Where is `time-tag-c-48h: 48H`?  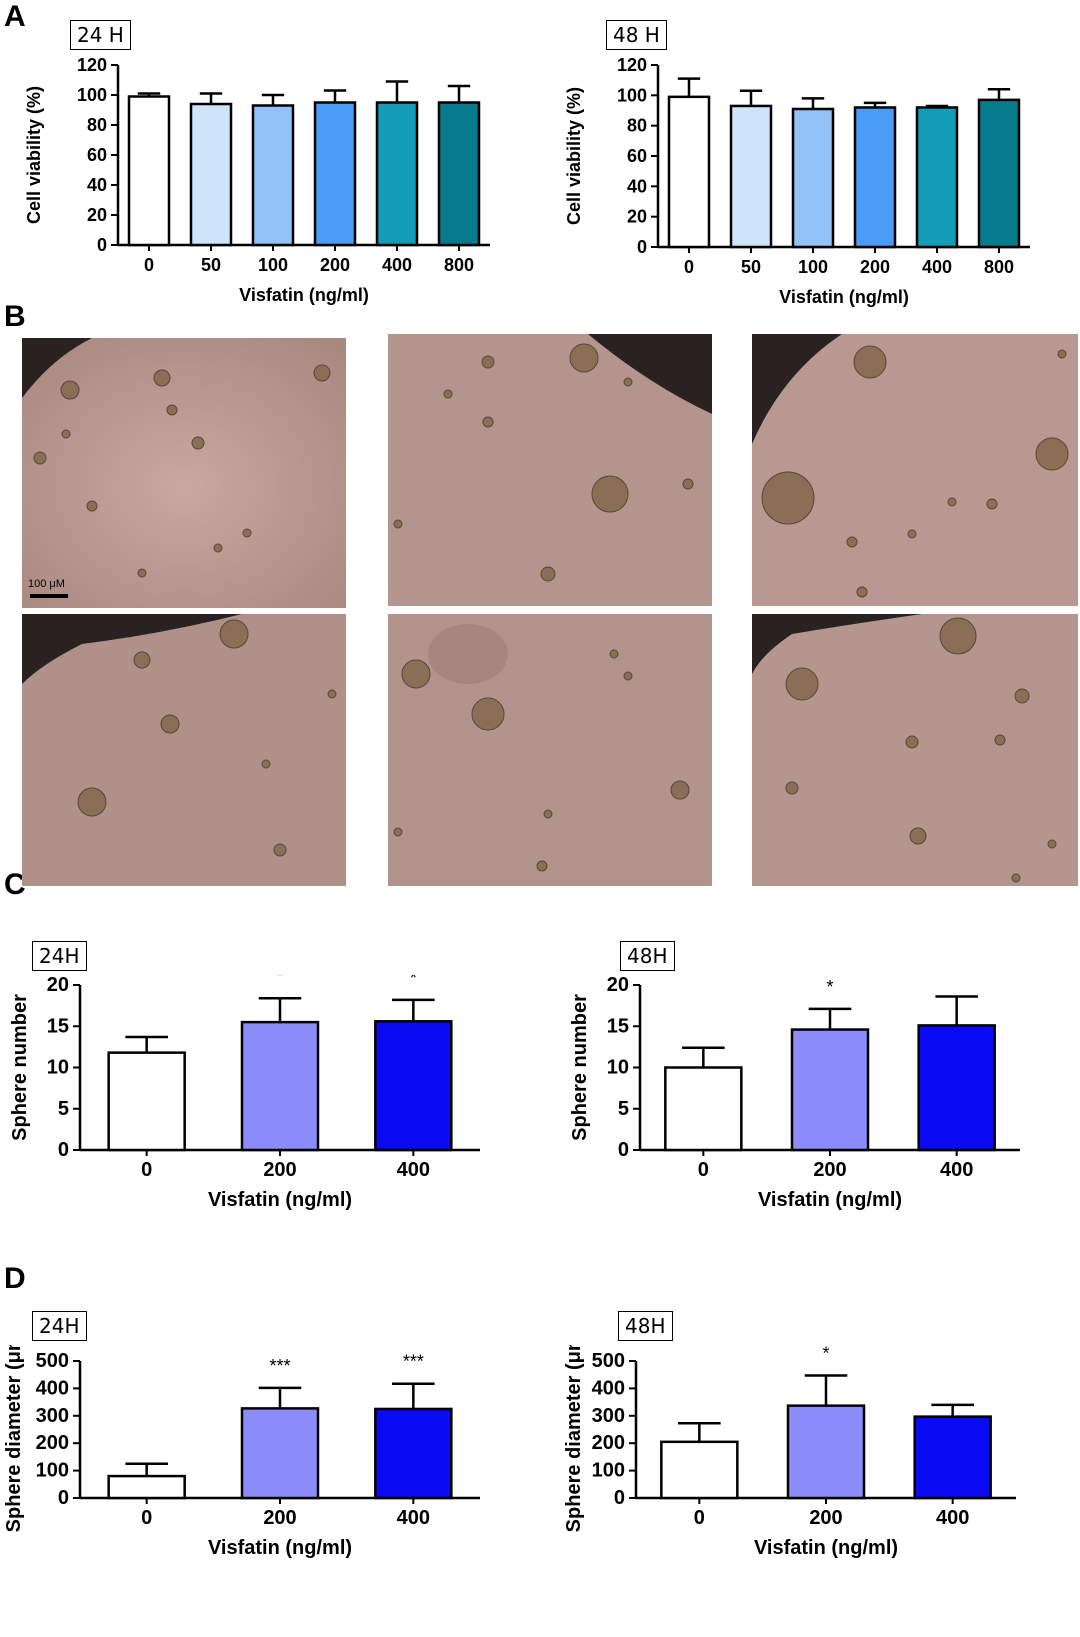
time-tag-c-48h: 48H is located at coordinates (647, 956).